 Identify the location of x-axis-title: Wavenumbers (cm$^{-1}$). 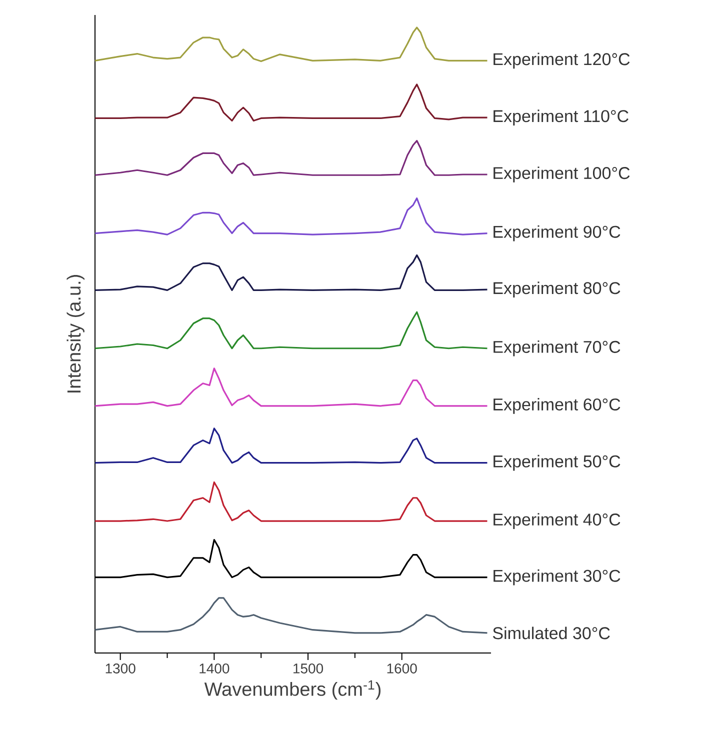
(292, 690).